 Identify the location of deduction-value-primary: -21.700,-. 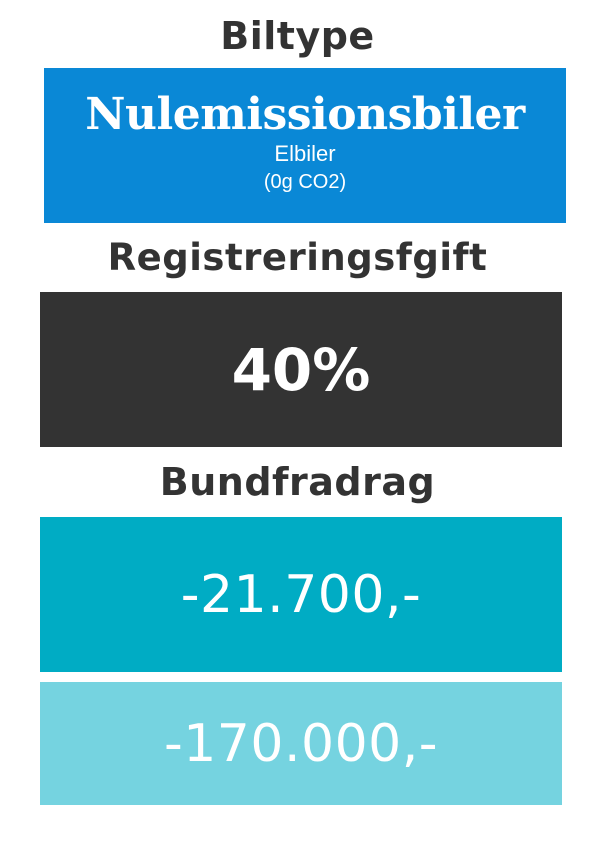
(301, 594).